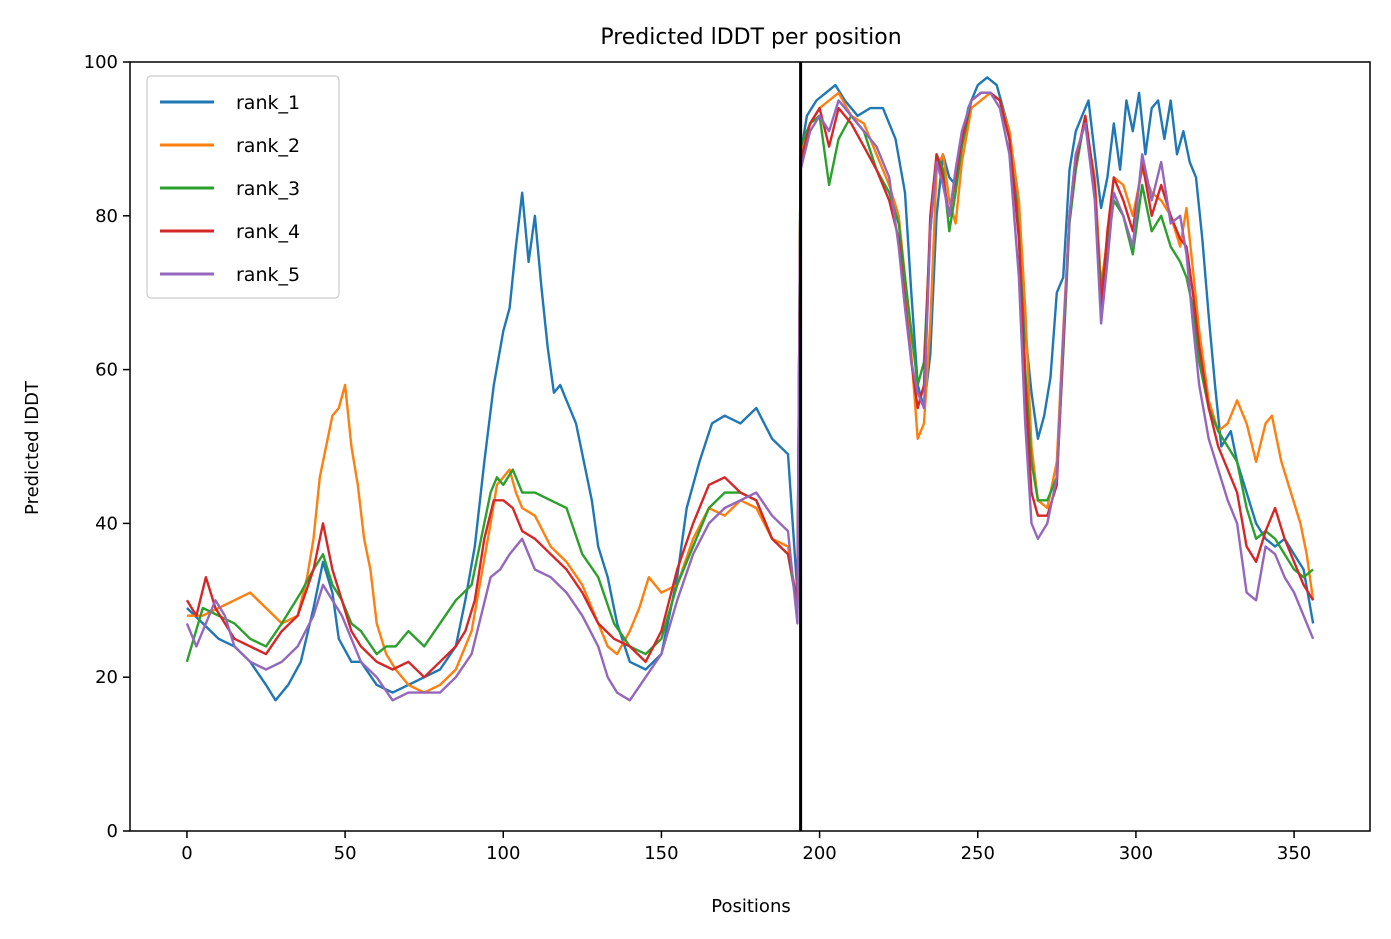 The image size is (1391, 939). Describe the element at coordinates (268, 146) in the screenshot. I see `legend-label-rank-2: rank_2` at that location.